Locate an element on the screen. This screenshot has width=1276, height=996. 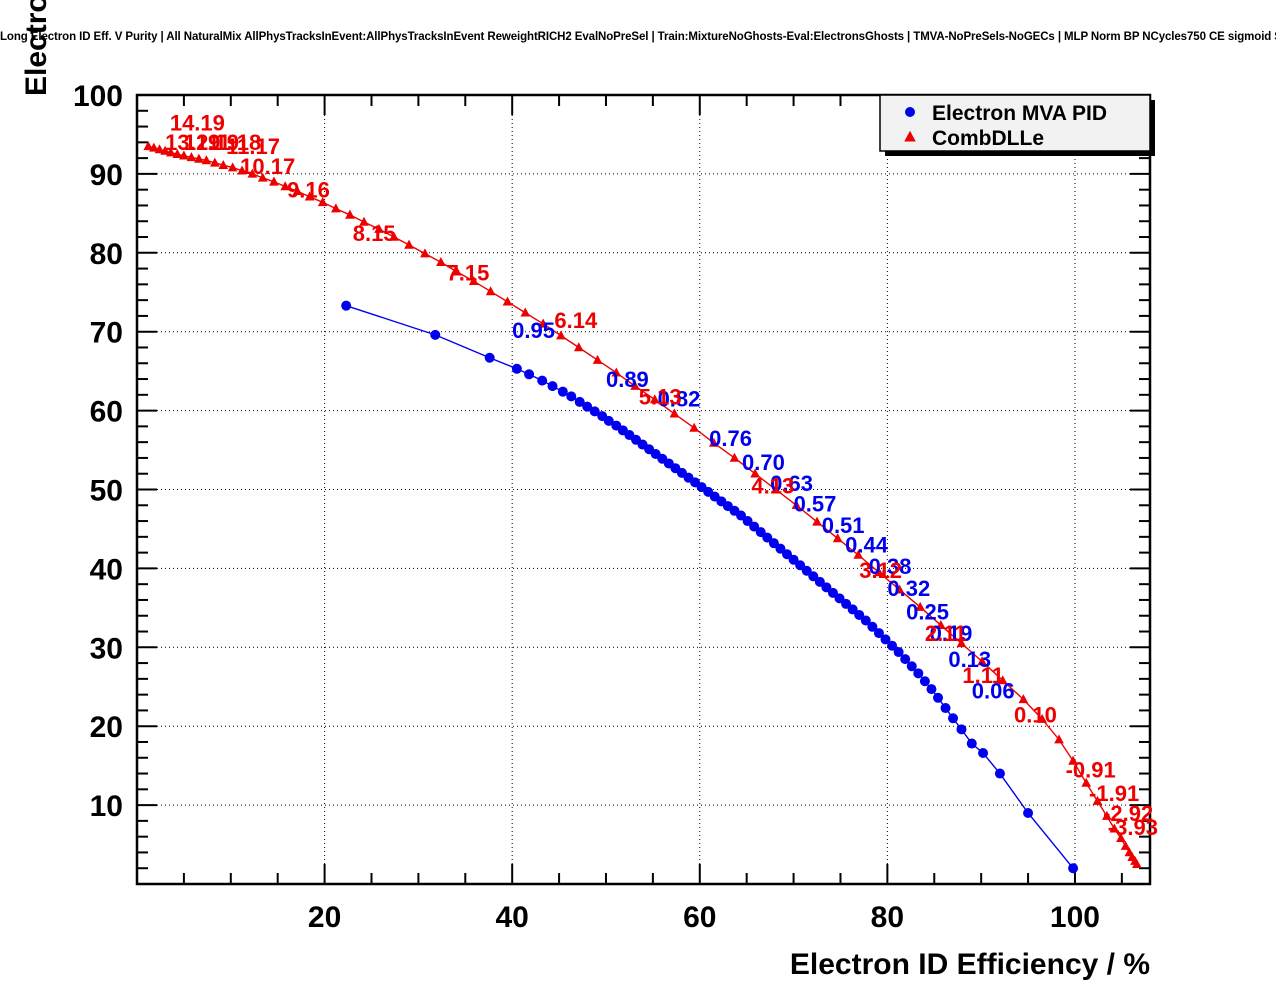
cut-value-label: 0.32 is located at coordinates (908, 588).